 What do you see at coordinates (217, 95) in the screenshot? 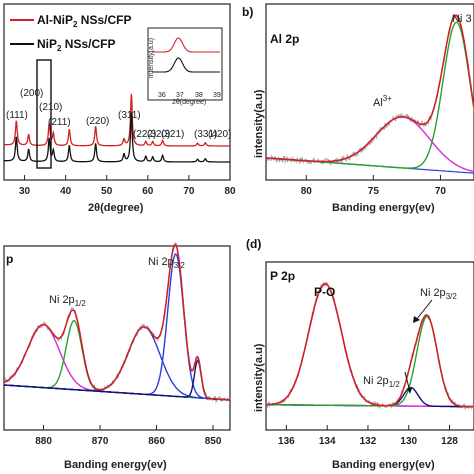
I see `inset-tick-39: 39` at bounding box center [217, 95].